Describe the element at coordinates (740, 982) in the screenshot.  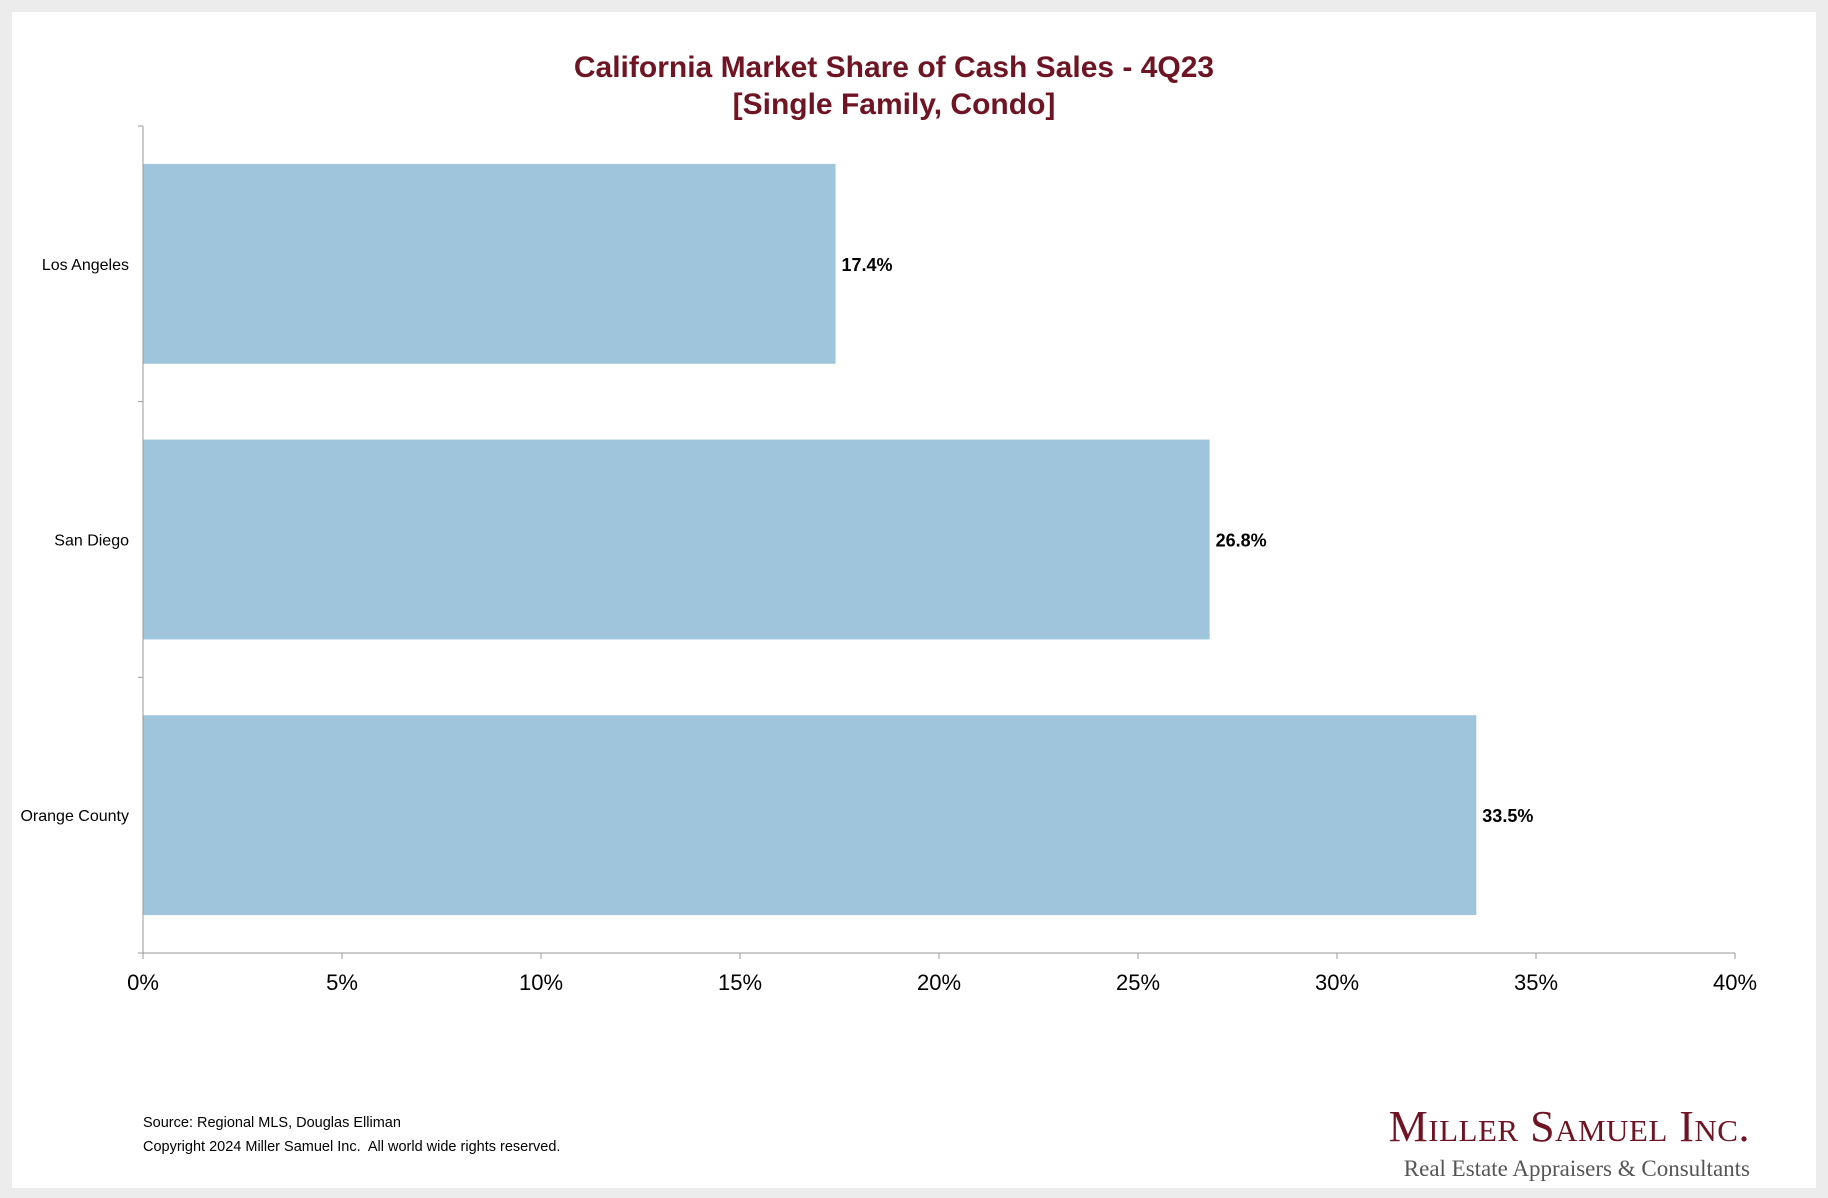
I see `x-tick-label-3: 15%` at that location.